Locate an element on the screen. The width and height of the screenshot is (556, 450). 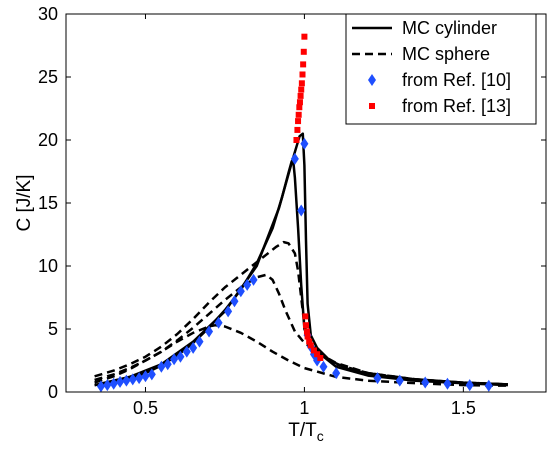
y-tick-label: 25 is located at coordinates (48, 77).